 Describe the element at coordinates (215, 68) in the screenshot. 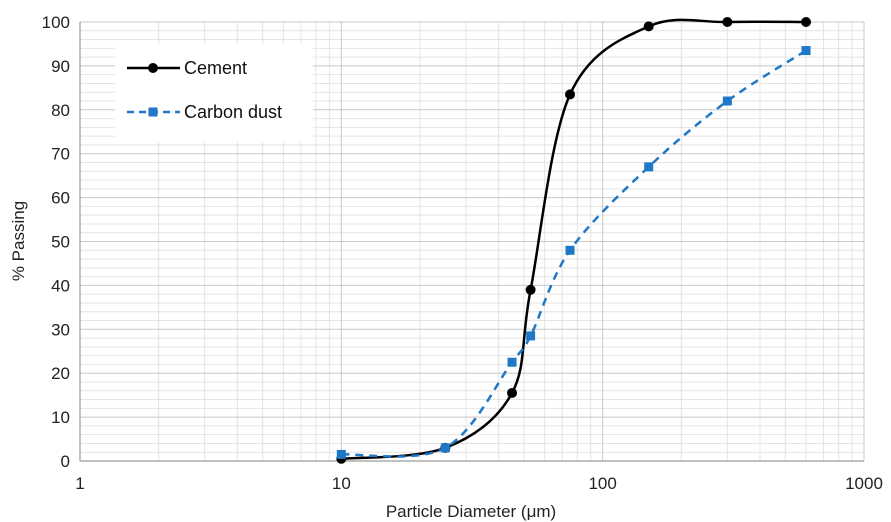

I see `legend-cement-label: Cement` at that location.